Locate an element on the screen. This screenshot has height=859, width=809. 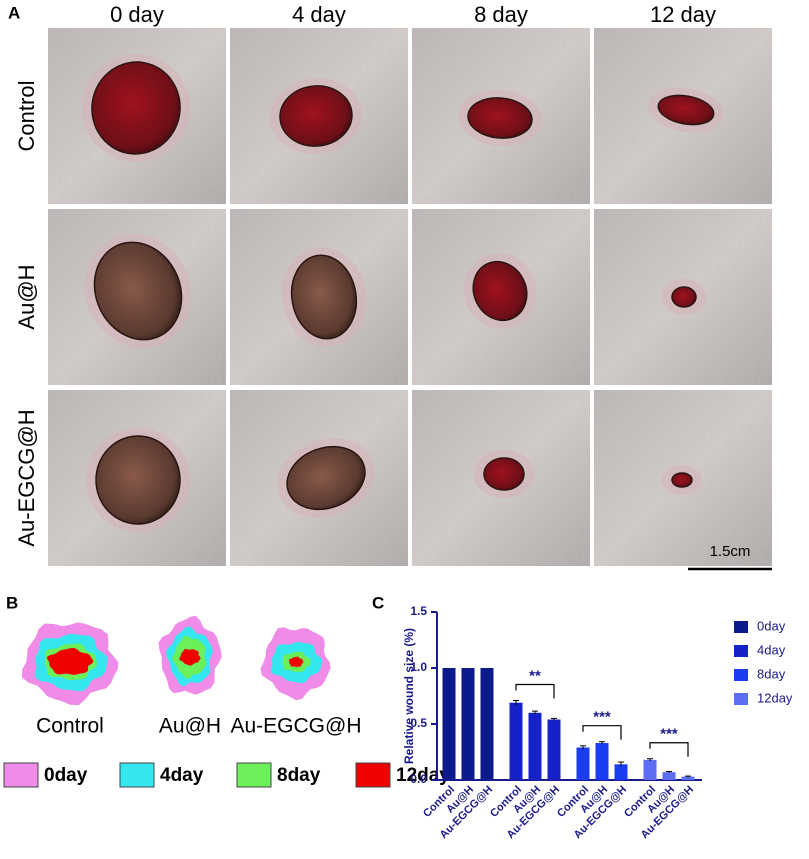
scale-bar-label: 1.5cm is located at coordinates (730, 551).